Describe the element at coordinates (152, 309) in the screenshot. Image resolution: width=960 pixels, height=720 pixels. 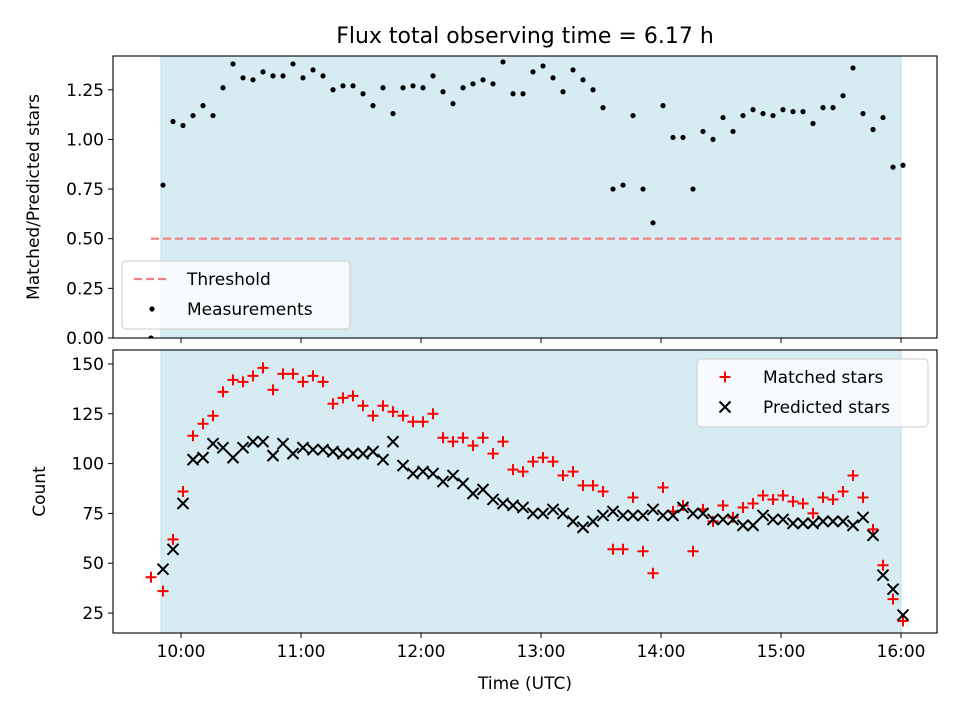
I see `legend-measurement-swatch` at that location.